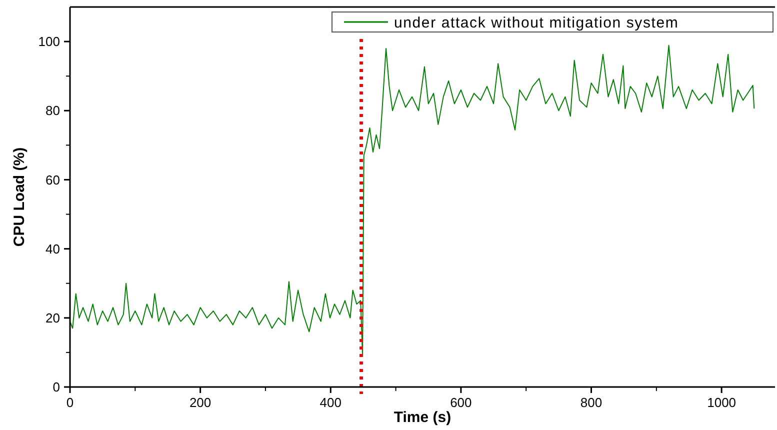 Image resolution: width=777 pixels, height=430 pixels. Describe the element at coordinates (53, 180) in the screenshot. I see `y-tick-label: 60` at that location.